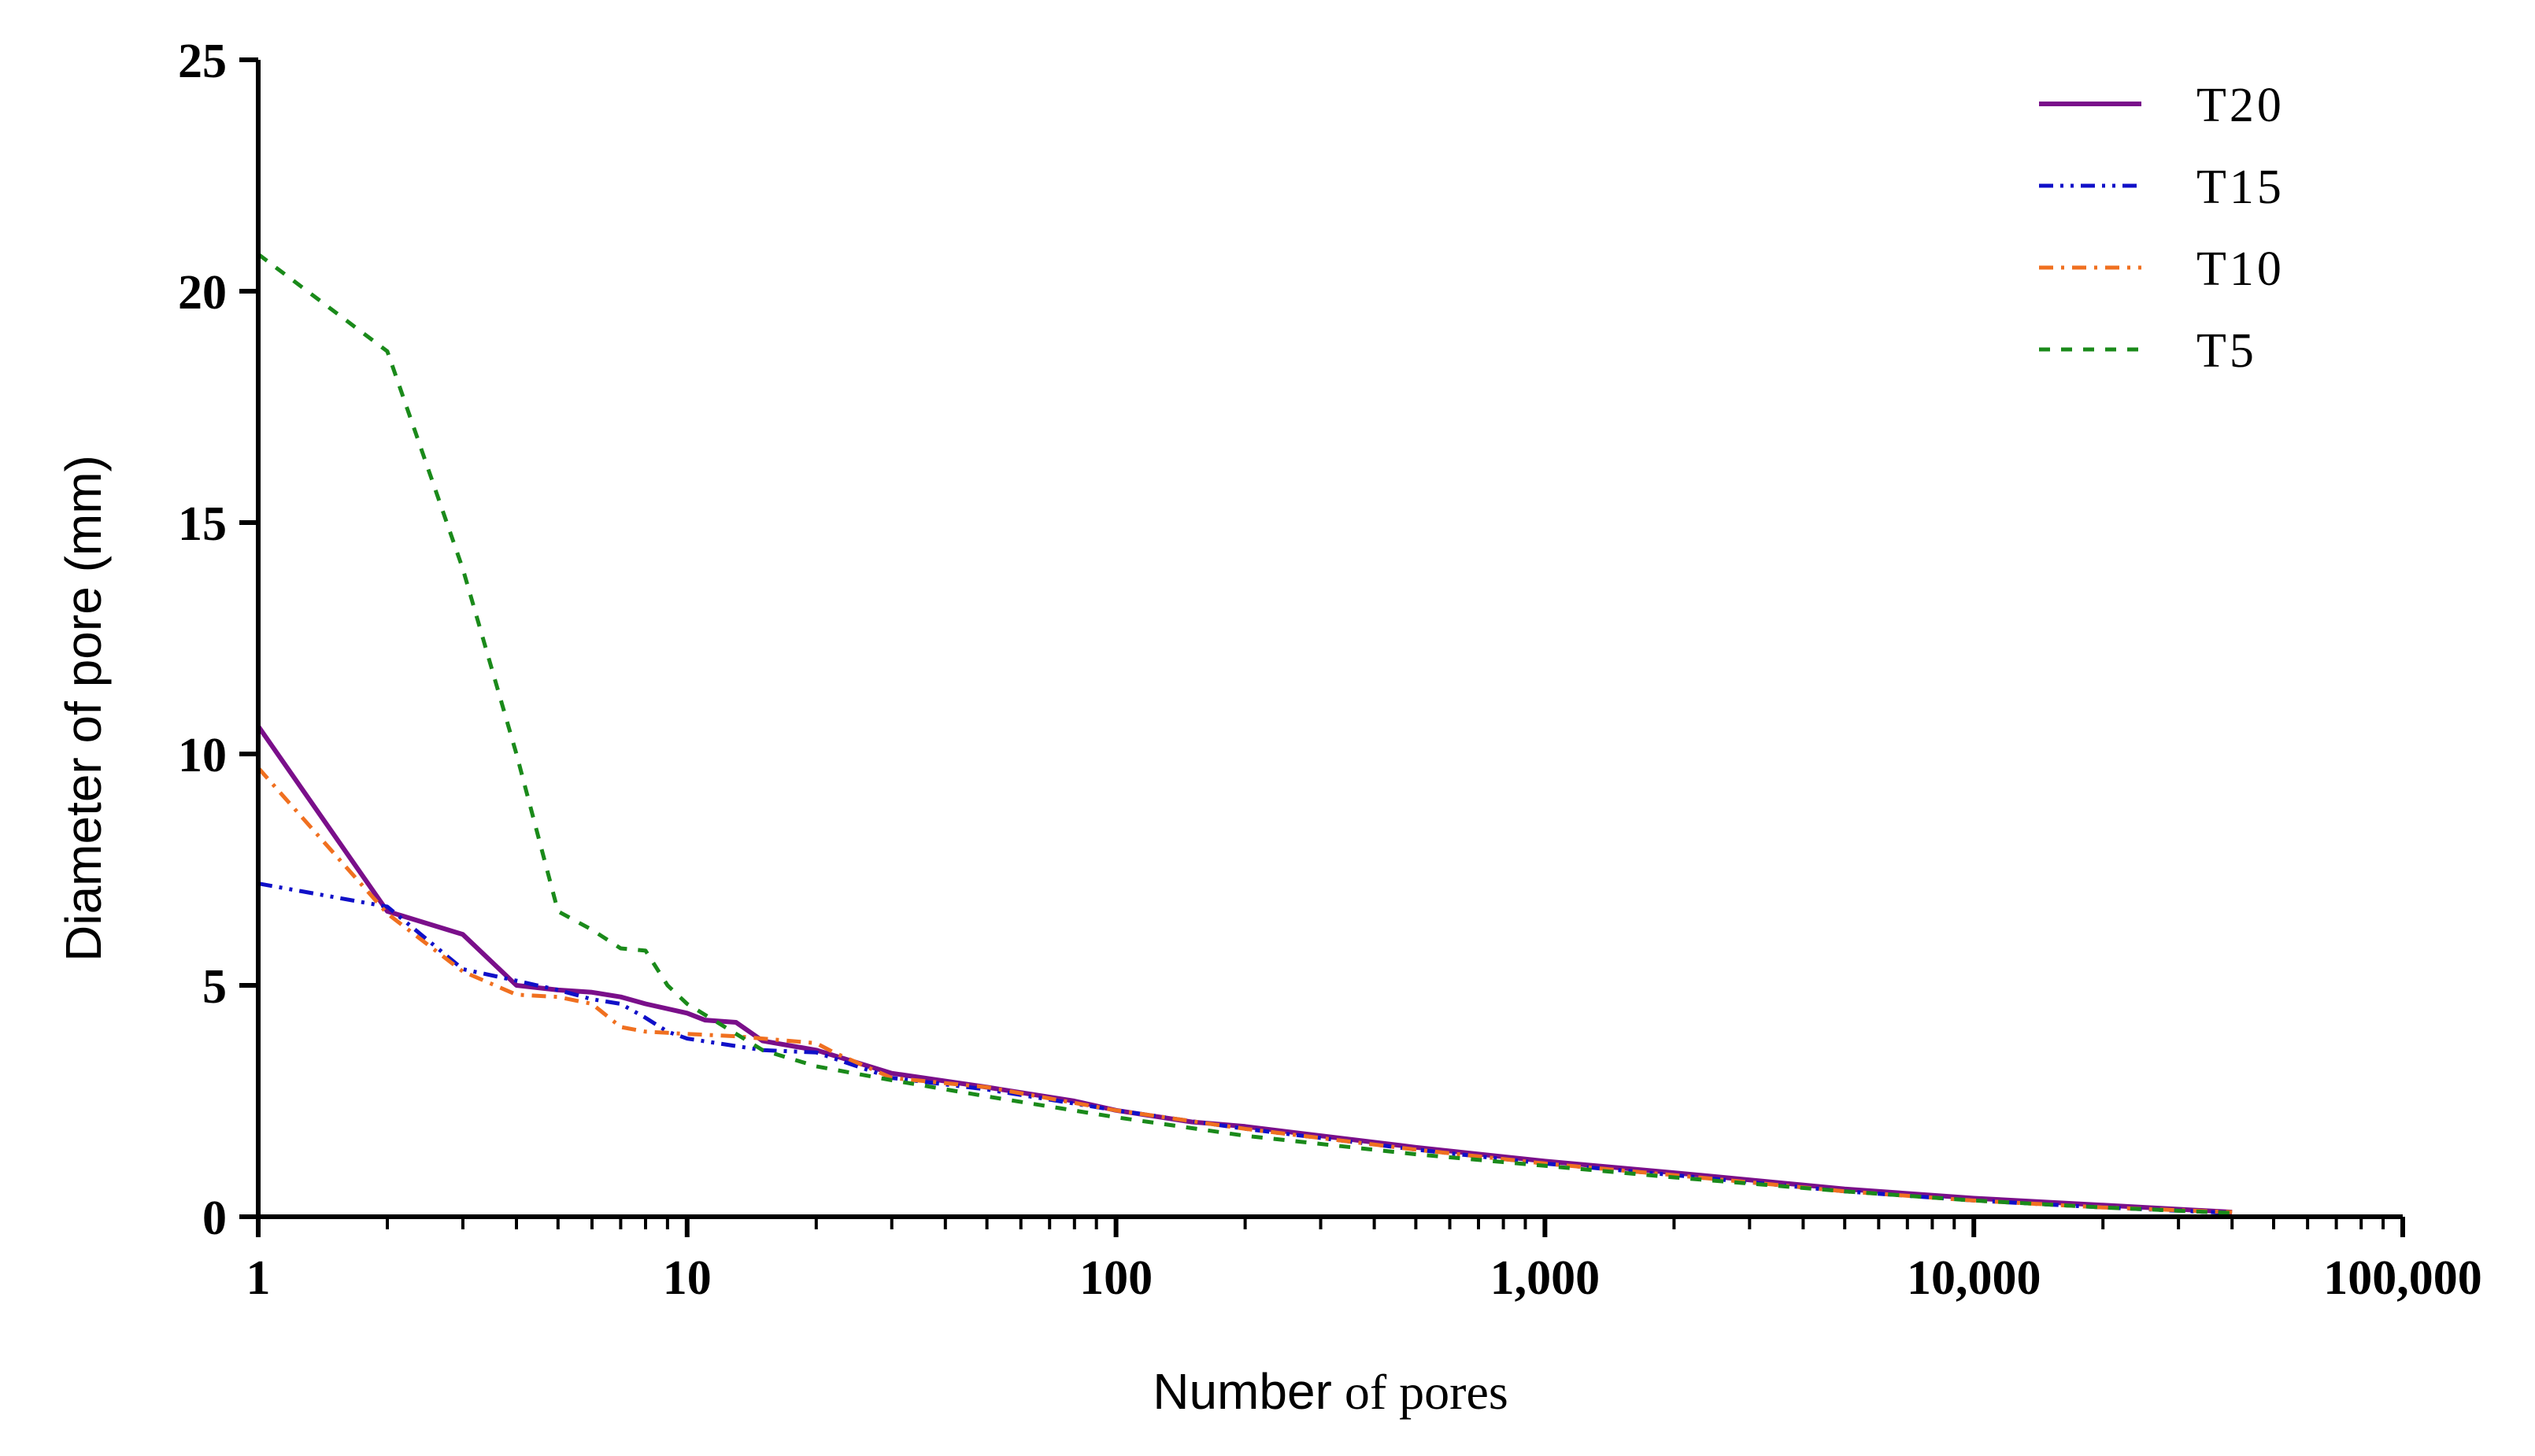 This screenshot has height=1456, width=2535. What do you see at coordinates (214, 1218) in the screenshot?
I see `y-tick-label: 0` at bounding box center [214, 1218].